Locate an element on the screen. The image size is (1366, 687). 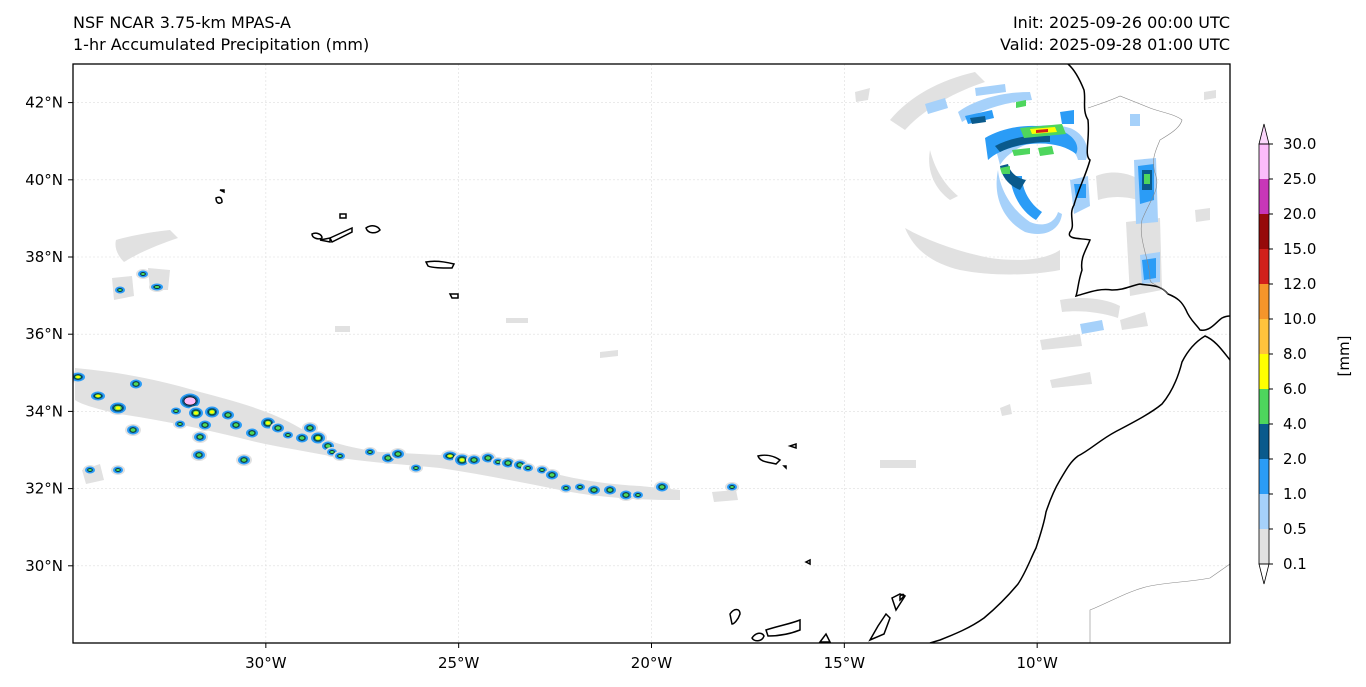
political-borders is located at coordinates (1158, 369).